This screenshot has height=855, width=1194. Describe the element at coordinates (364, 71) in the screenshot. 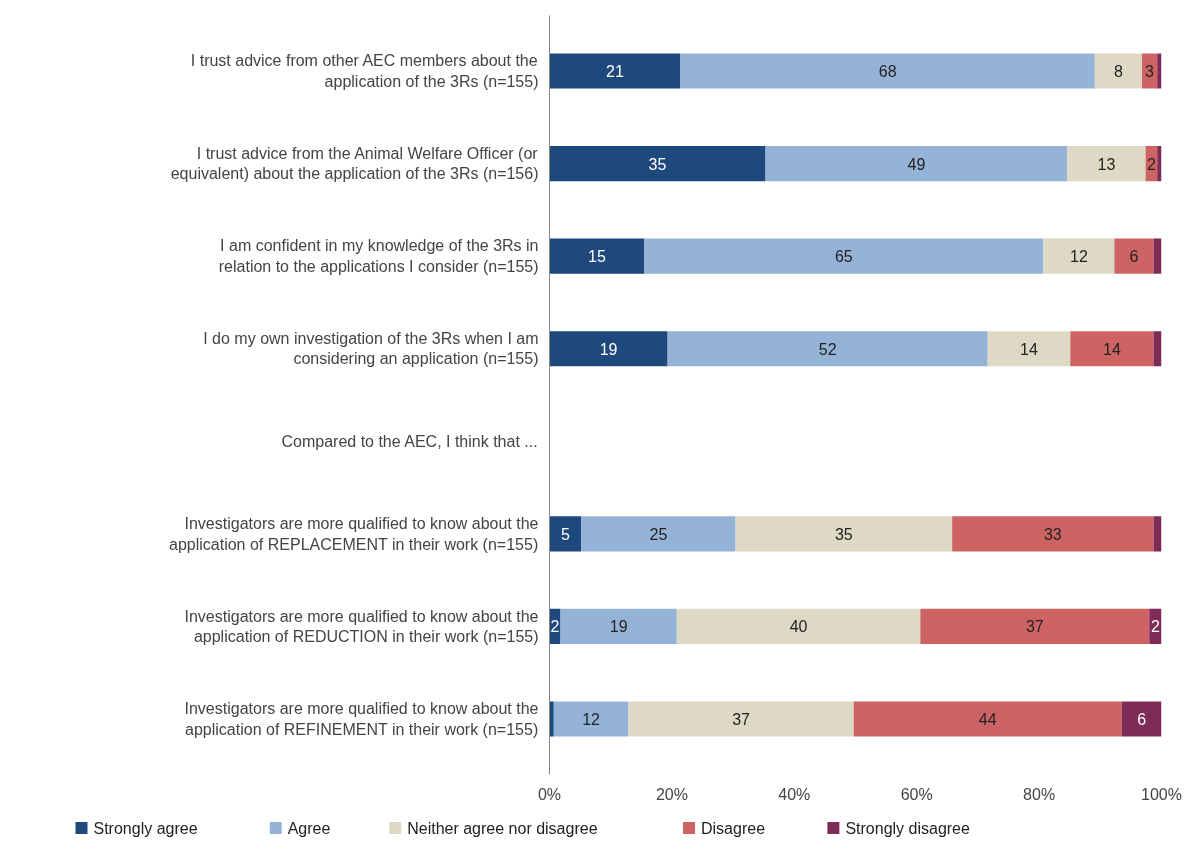

I see `y-tick-label: I trust advice from other AEC members about the application of the 3Rs (n=155)` at that location.